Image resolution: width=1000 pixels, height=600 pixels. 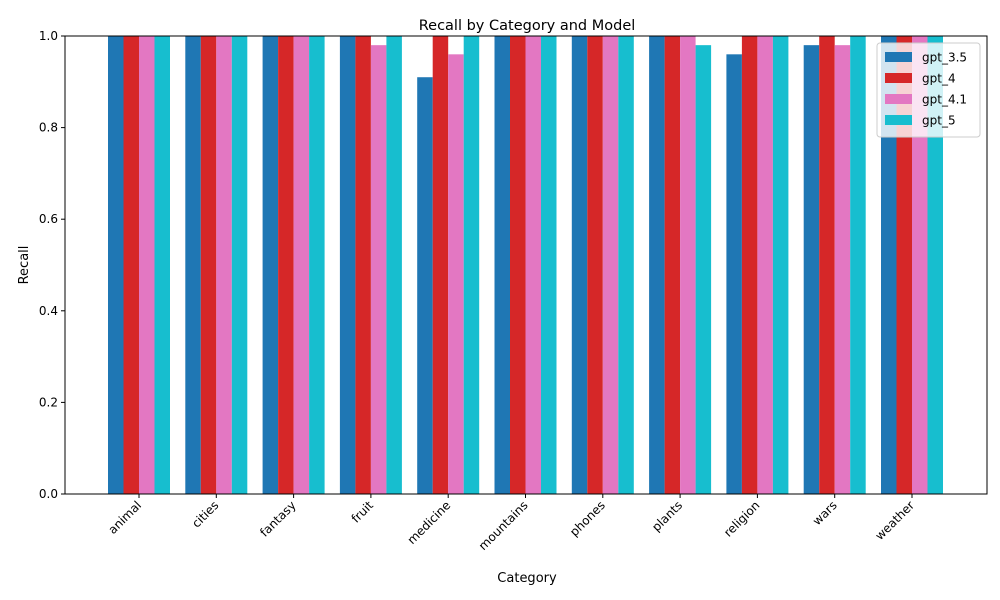 What do you see at coordinates (456, 274) in the screenshot?
I see `bar-gpt_4.1-medicine` at bounding box center [456, 274].